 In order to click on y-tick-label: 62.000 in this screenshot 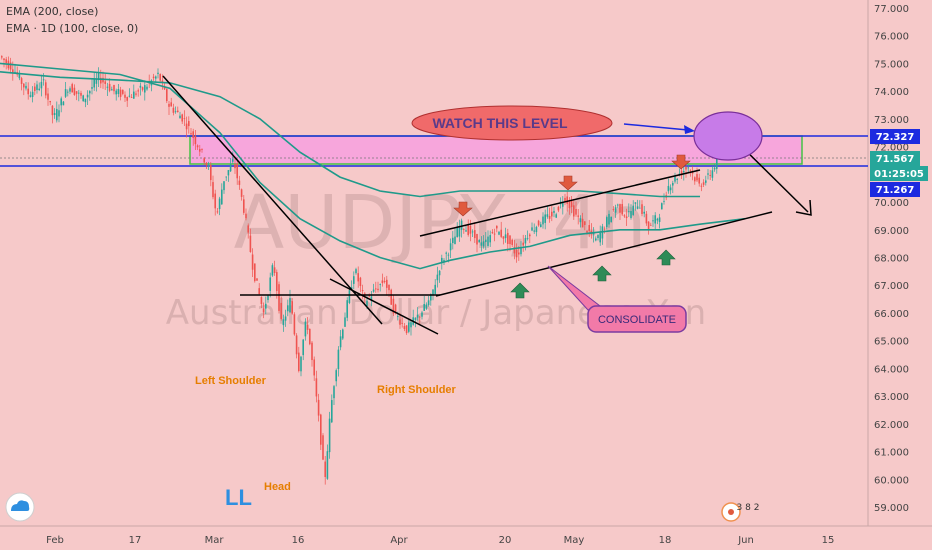, I will do `click(891, 425)`.